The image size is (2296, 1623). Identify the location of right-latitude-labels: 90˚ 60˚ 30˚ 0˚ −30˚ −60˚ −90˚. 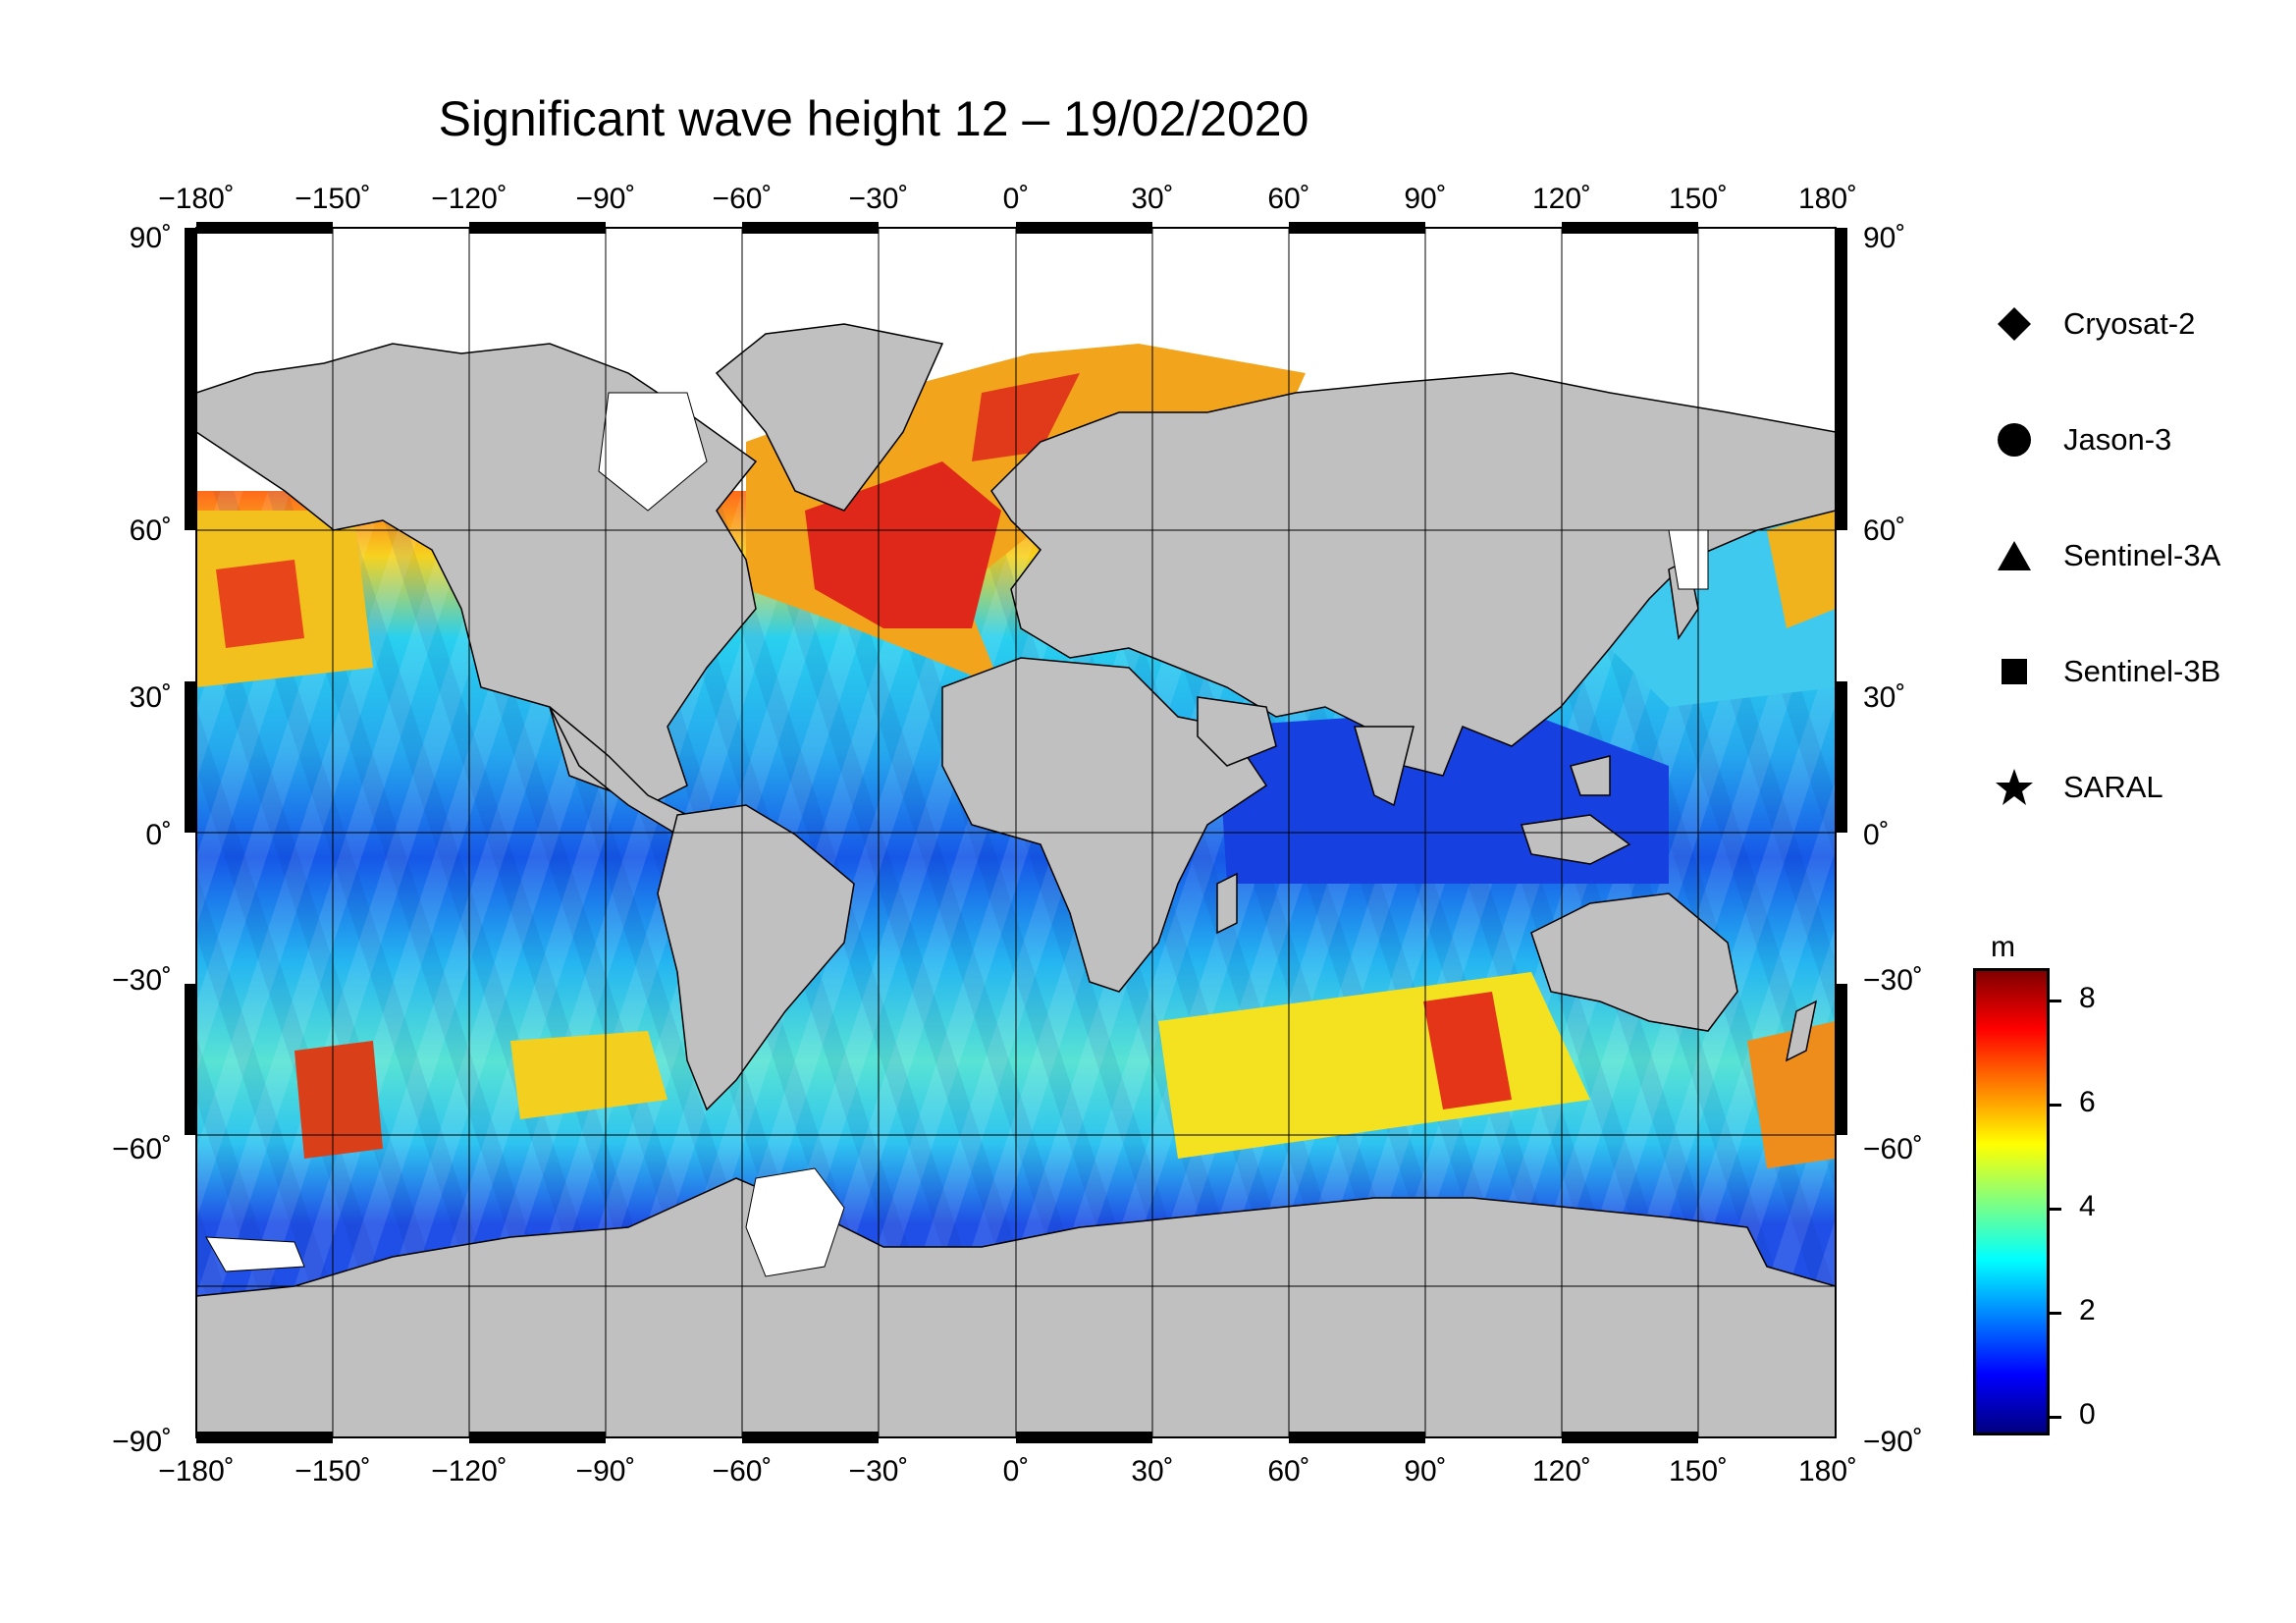
(1893, 840).